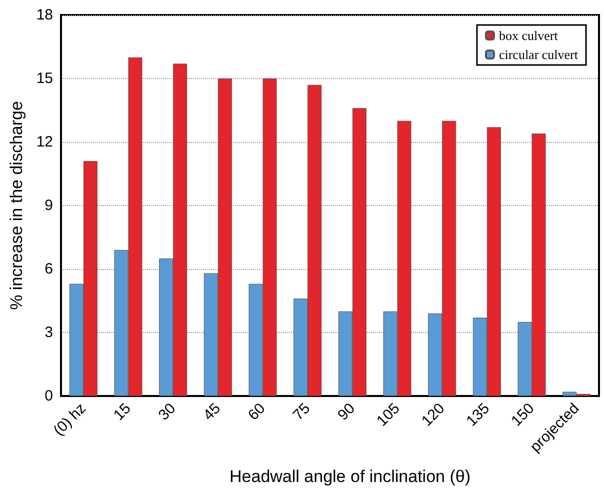 The width and height of the screenshot is (604, 494). What do you see at coordinates (16, 205) in the screenshot?
I see `y-axis-title: % increase in the discharge` at bounding box center [16, 205].